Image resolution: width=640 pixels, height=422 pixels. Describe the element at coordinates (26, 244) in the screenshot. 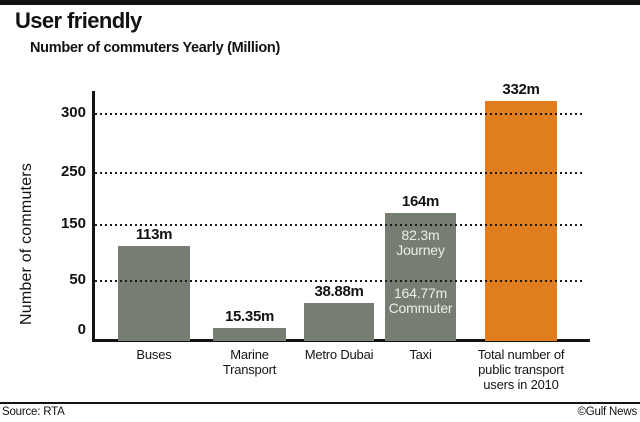

I see `y-axis-title: Number of commuters` at that location.